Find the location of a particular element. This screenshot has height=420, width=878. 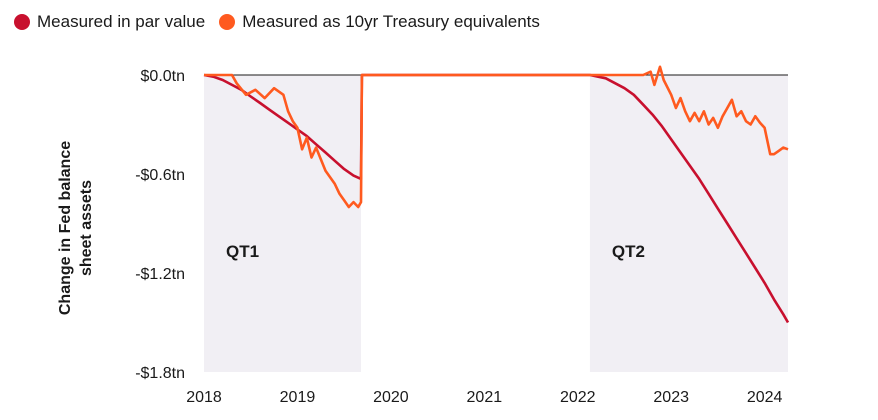

legend-swatch-par-value is located at coordinates (22, 22).